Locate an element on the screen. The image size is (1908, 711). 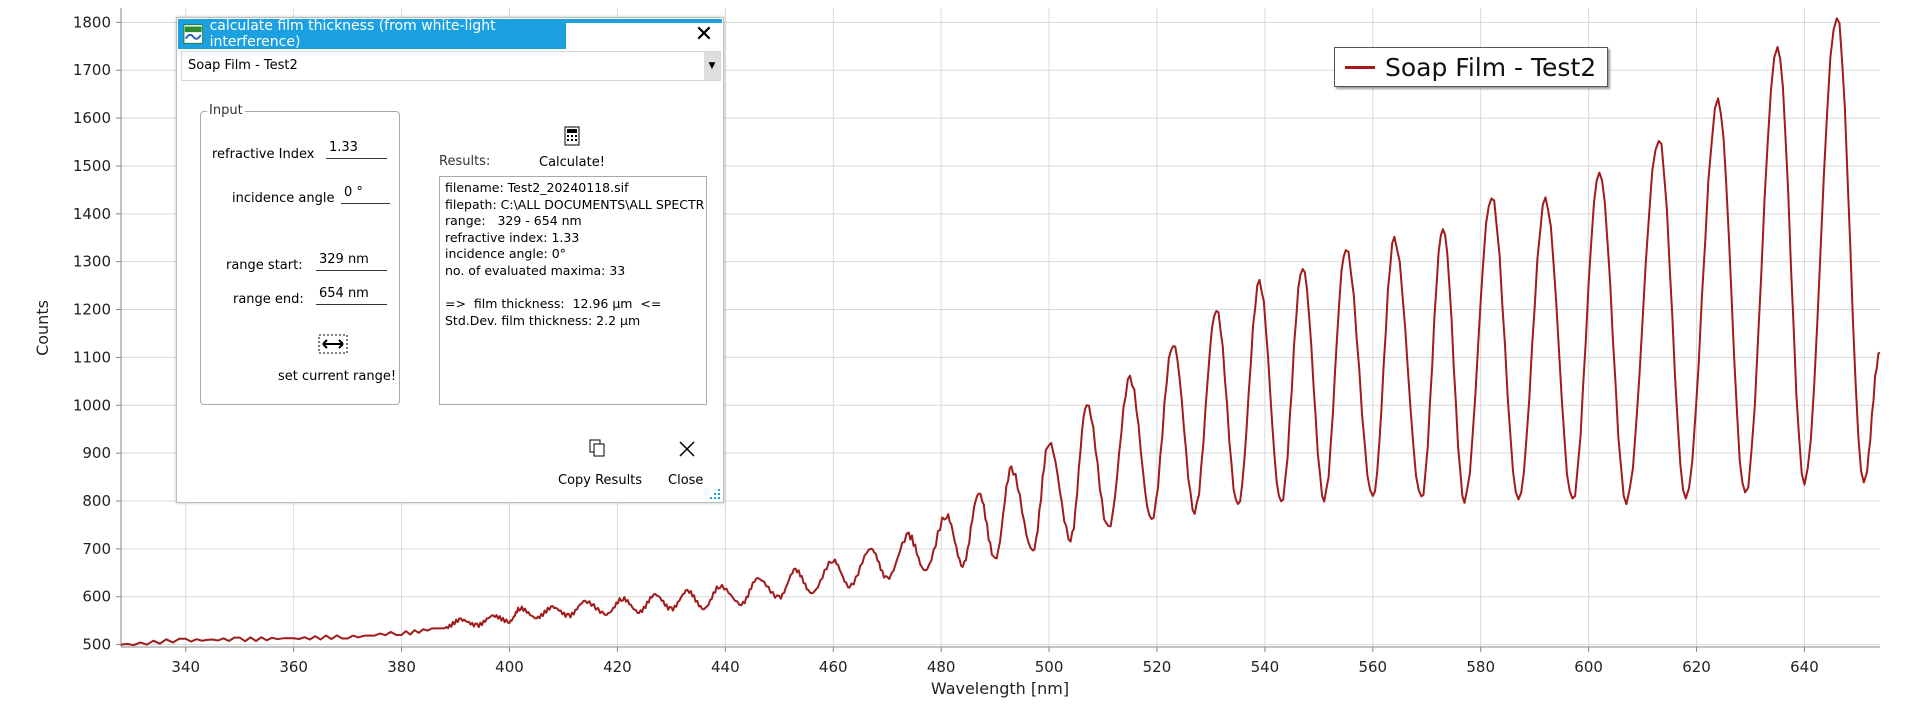
x-tick-label: 640 is located at coordinates (1804, 667).